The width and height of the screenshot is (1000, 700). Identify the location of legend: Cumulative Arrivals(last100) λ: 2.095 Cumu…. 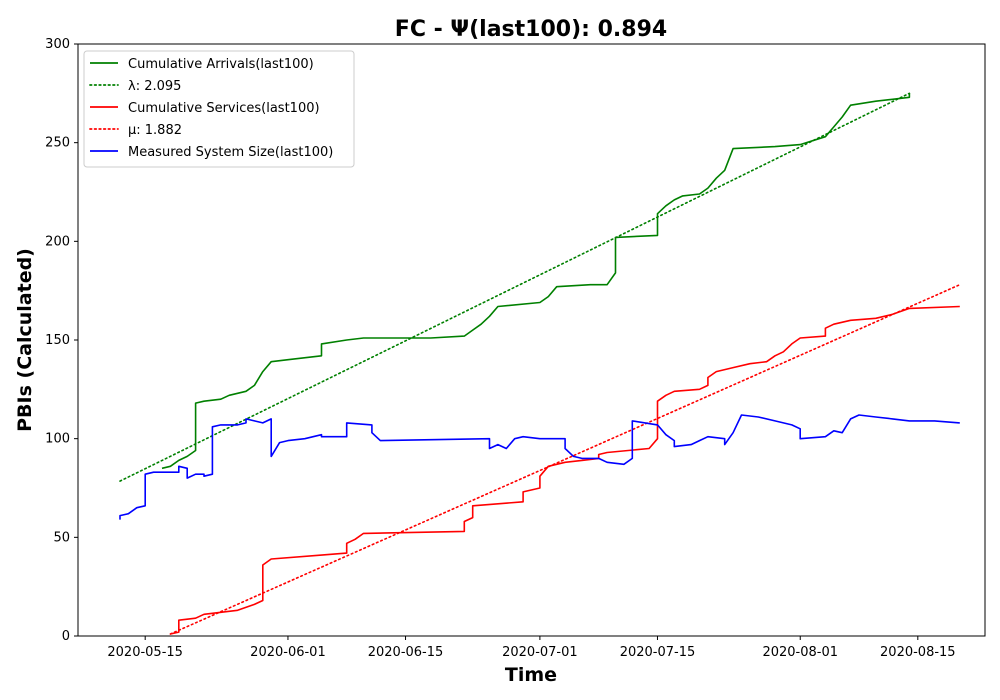
(219, 109).